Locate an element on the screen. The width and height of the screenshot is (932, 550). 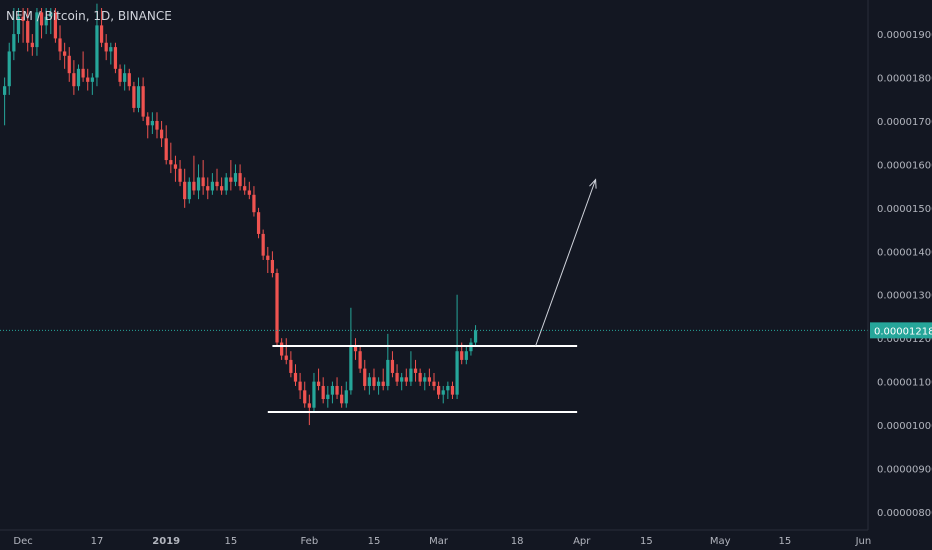
time-tick-label: Dec is located at coordinates (22, 541).